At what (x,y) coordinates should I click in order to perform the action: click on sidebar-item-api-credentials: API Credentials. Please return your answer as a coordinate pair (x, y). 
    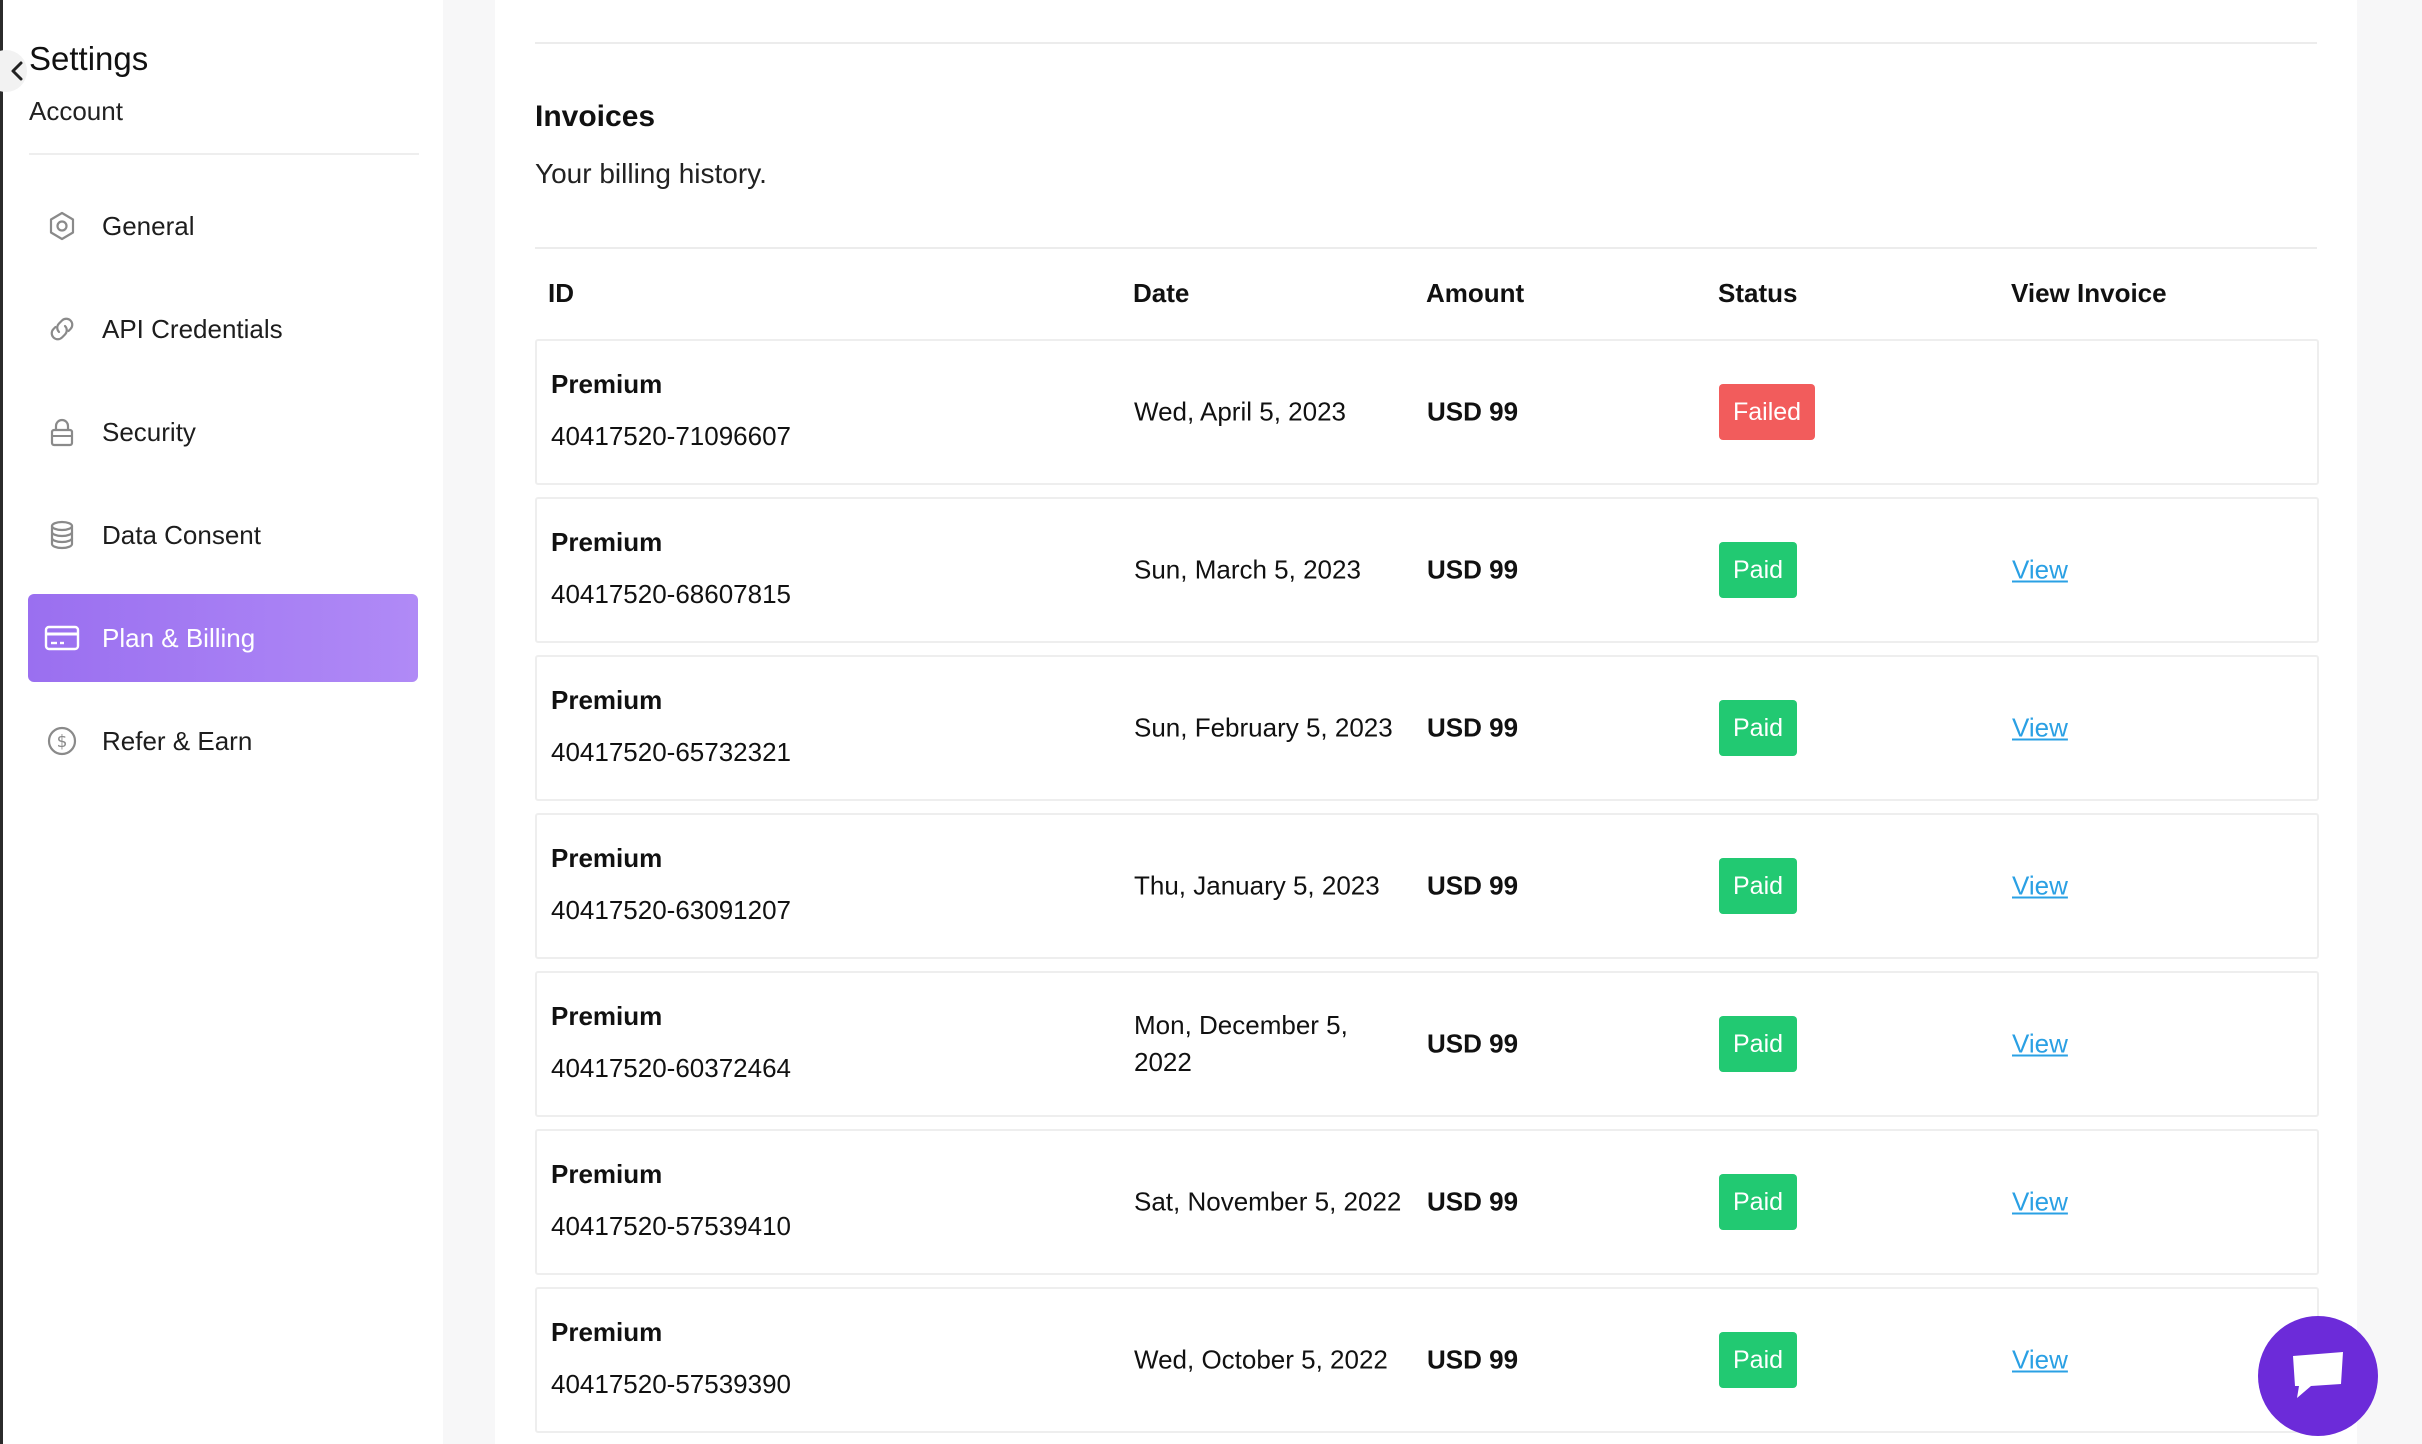
    Looking at the image, I should click on (223, 329).